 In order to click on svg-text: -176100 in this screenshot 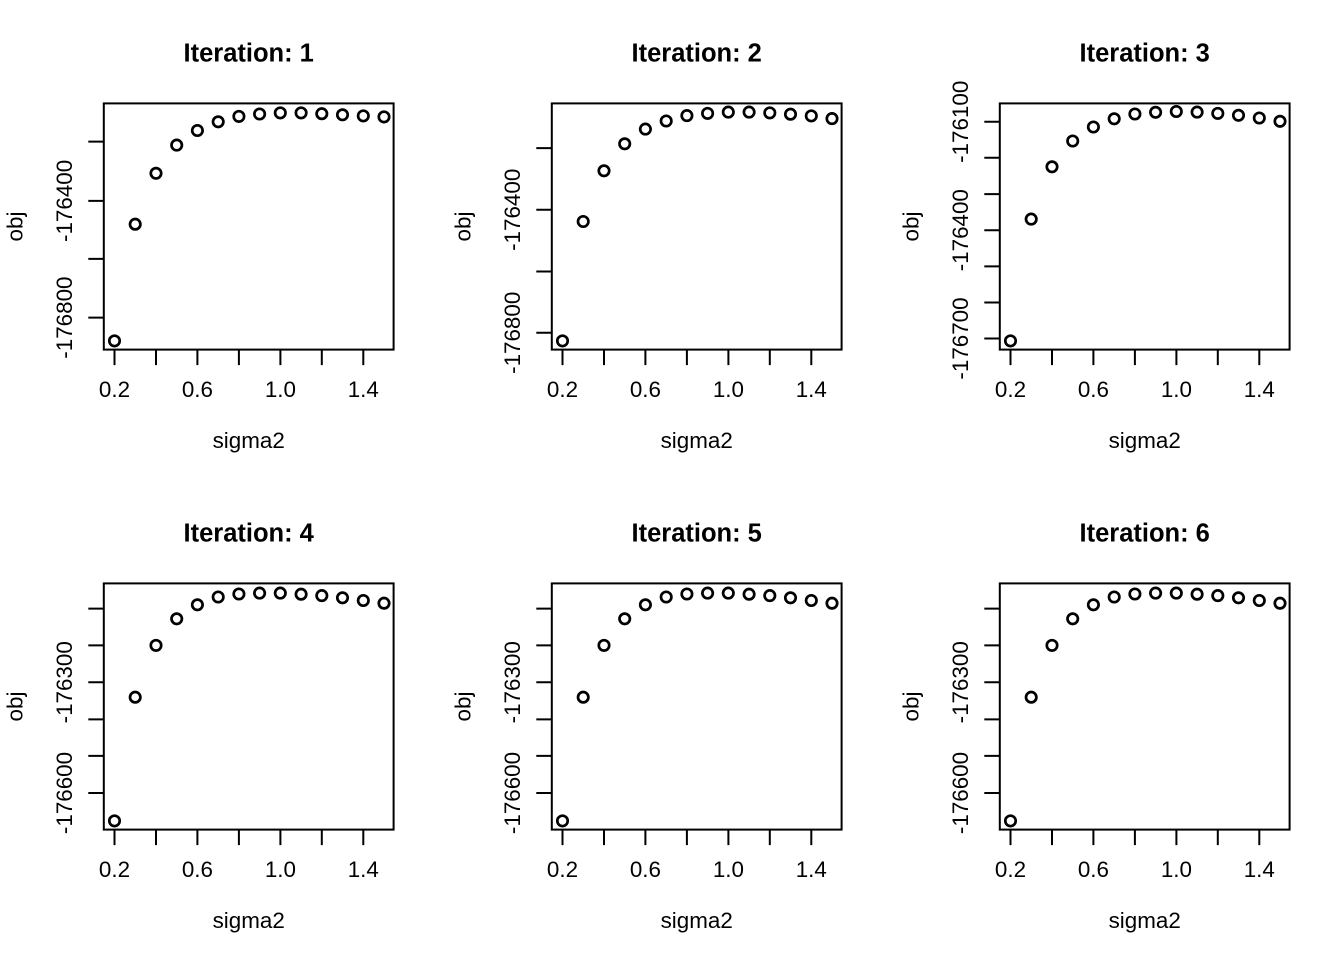, I will do `click(960, 122)`.